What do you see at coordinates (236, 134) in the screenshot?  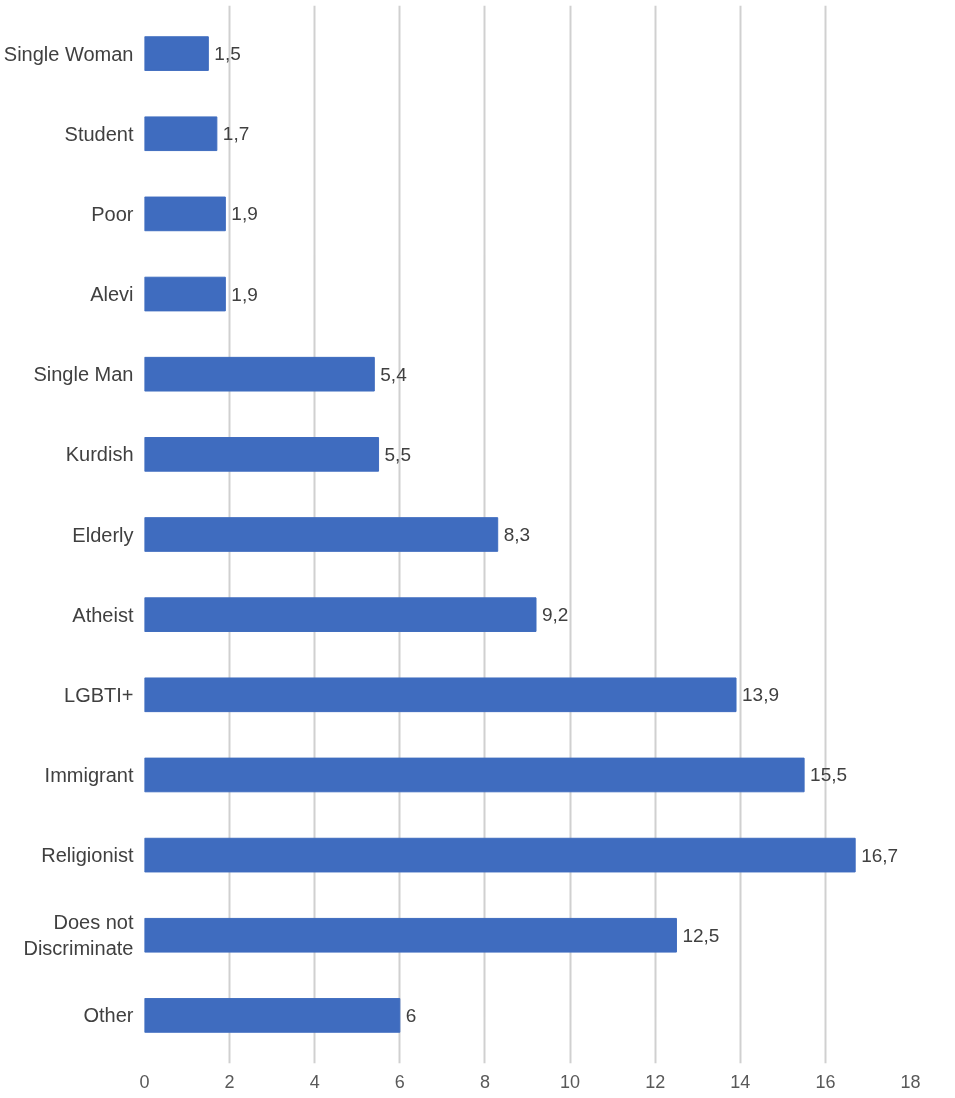 I see `data-label: 1,7` at bounding box center [236, 134].